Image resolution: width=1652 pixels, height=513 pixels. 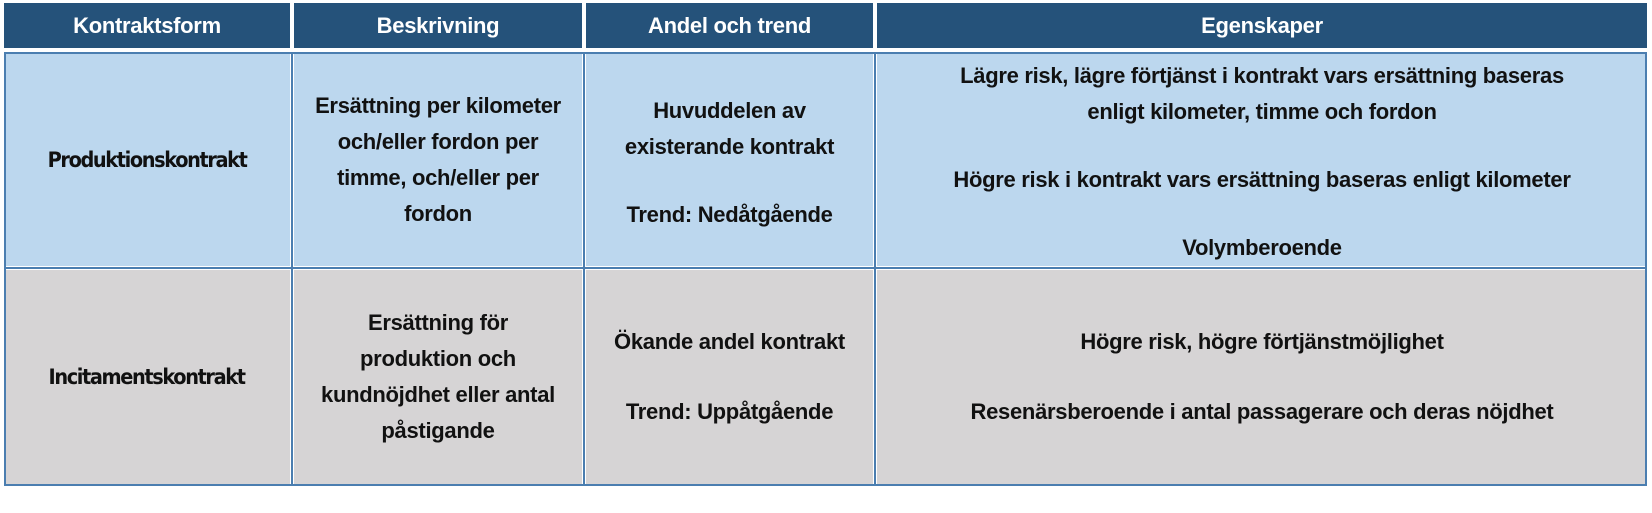 What do you see at coordinates (1262, 111) in the screenshot?
I see `row1-property: enligt kilometer, timme och fordon` at bounding box center [1262, 111].